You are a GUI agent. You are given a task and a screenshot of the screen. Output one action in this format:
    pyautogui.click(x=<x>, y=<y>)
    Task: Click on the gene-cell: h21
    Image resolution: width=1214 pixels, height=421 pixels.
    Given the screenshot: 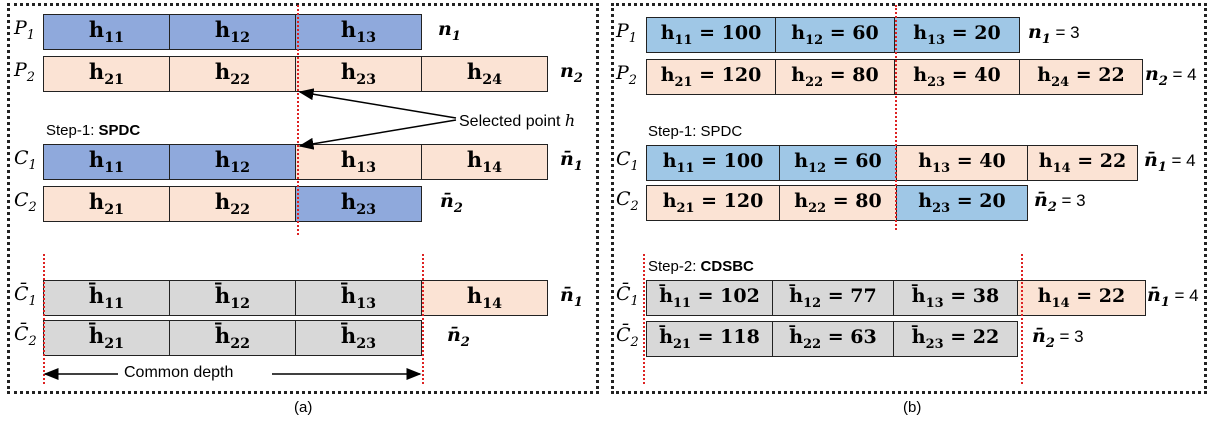 What is the action you would take?
    pyautogui.click(x=106, y=204)
    